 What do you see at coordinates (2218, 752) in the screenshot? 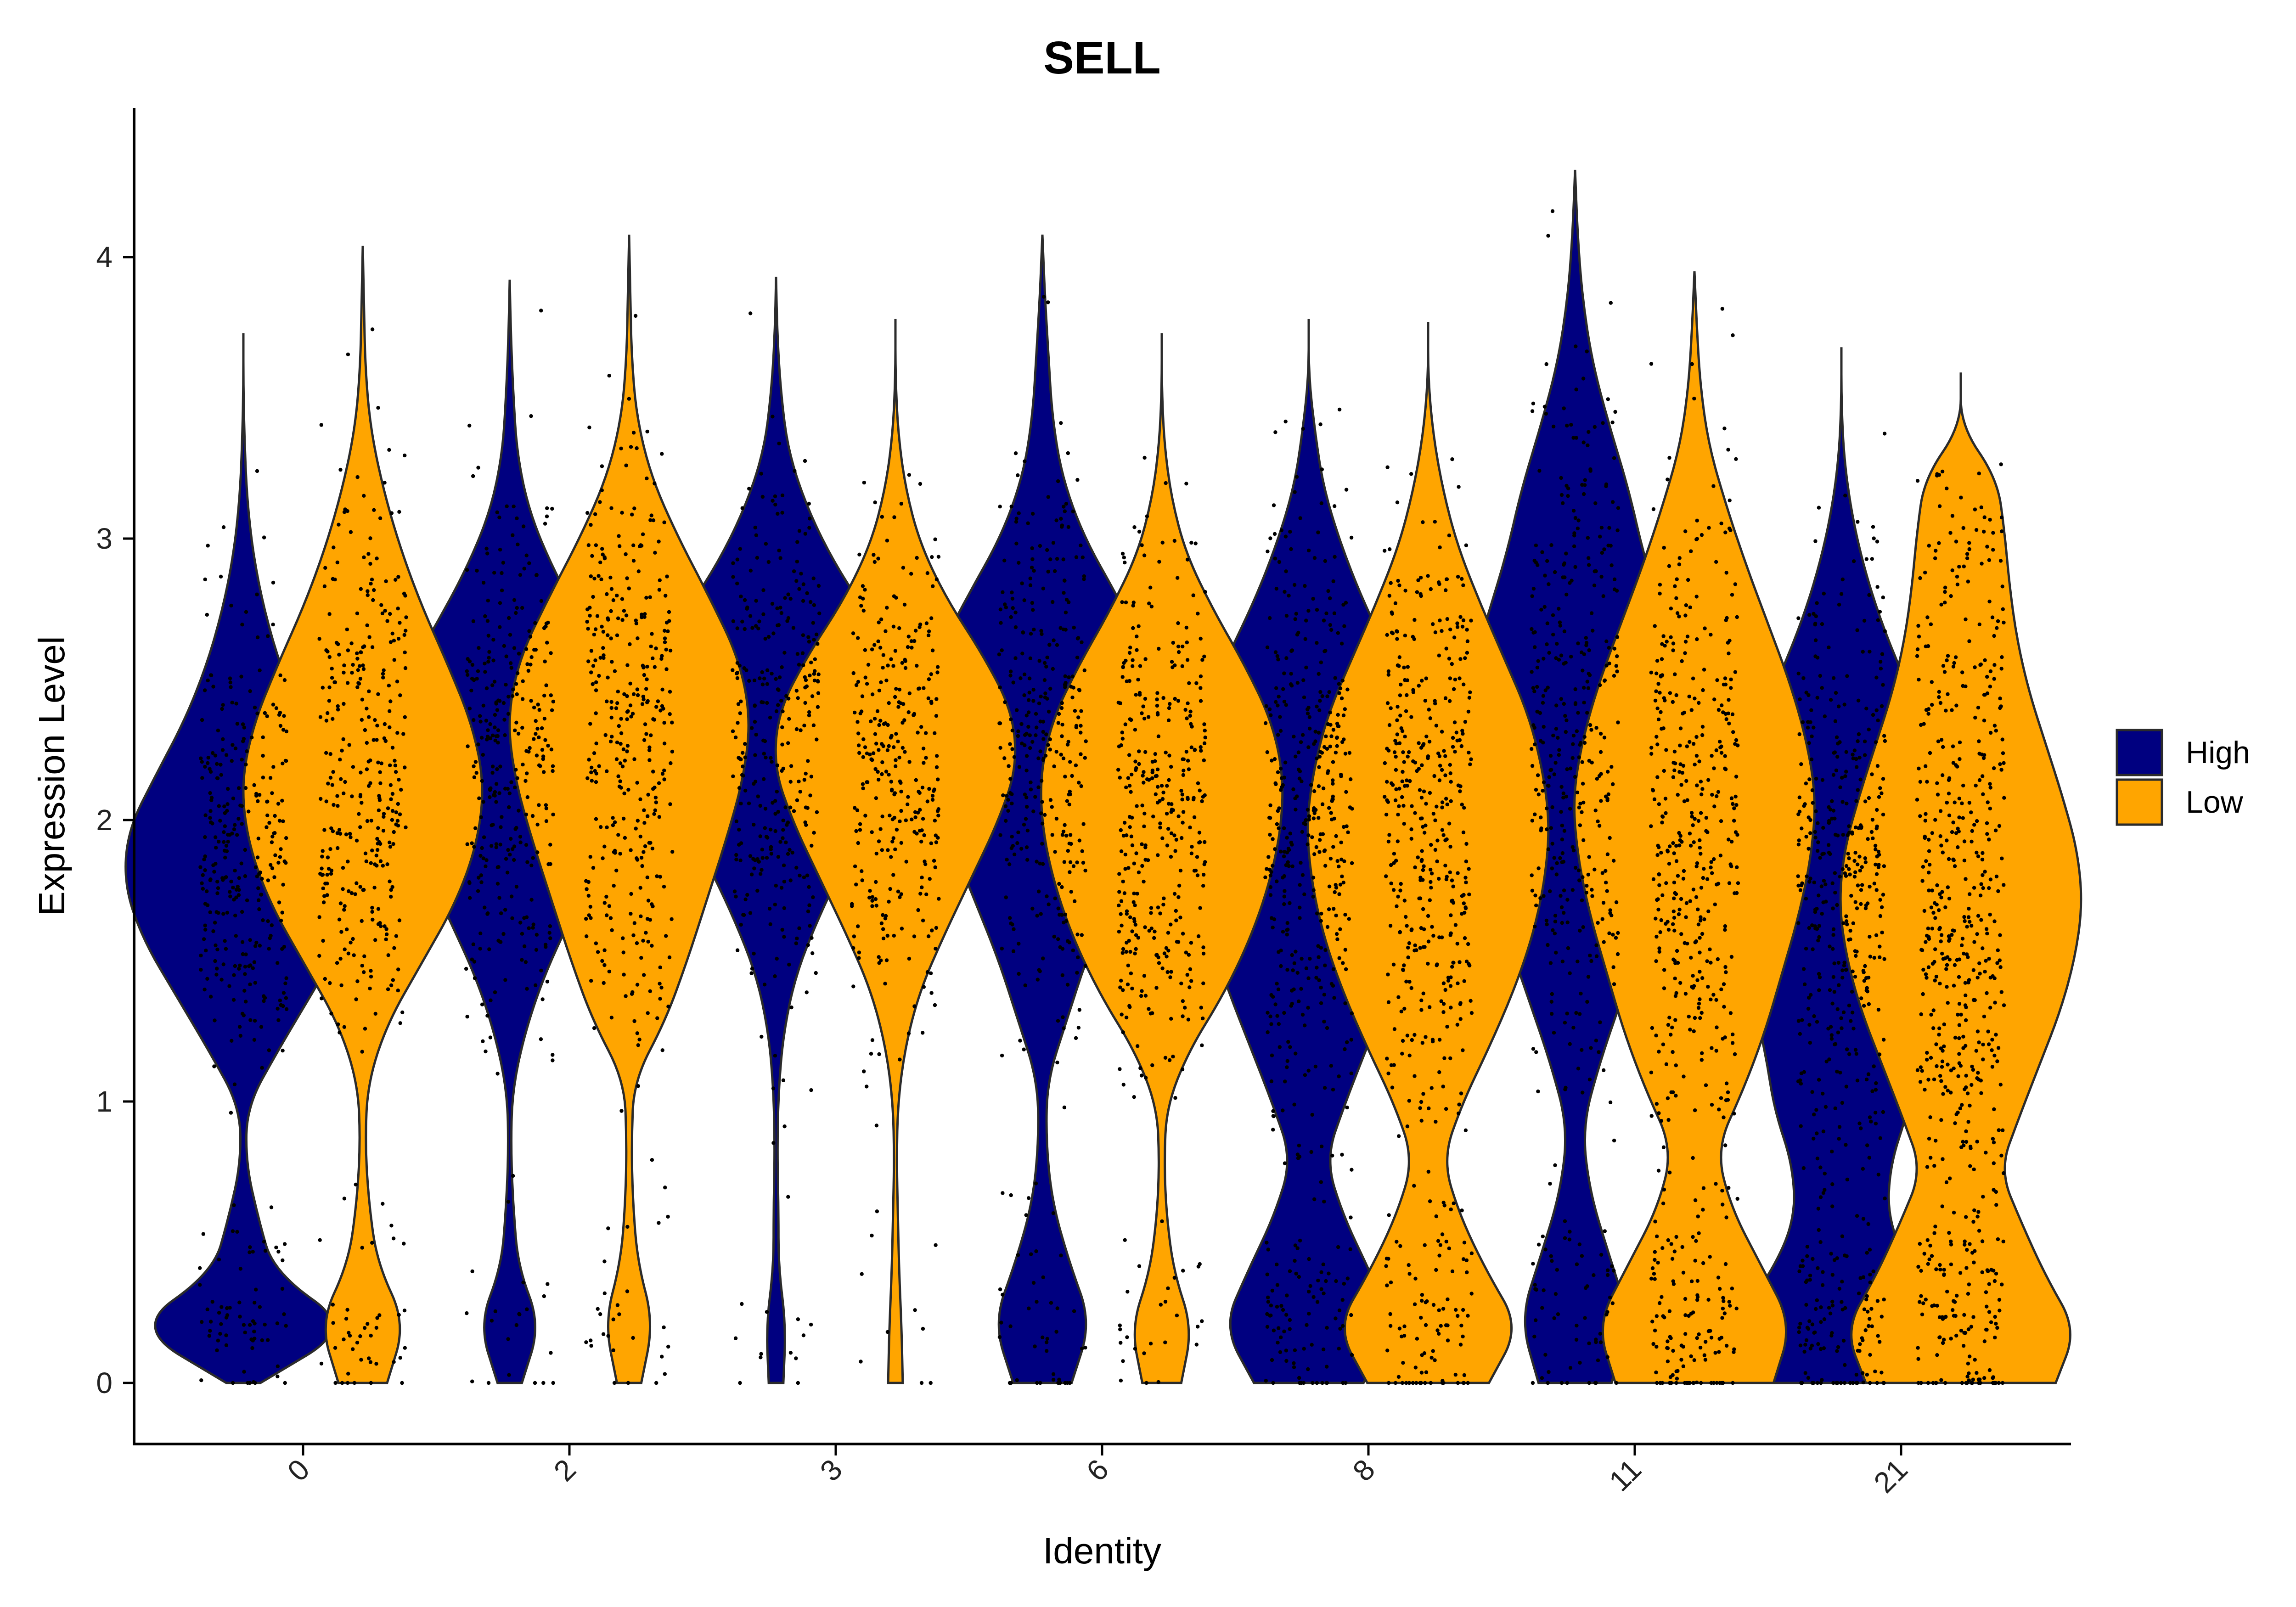
I see `legend-label-high: High` at bounding box center [2218, 752].